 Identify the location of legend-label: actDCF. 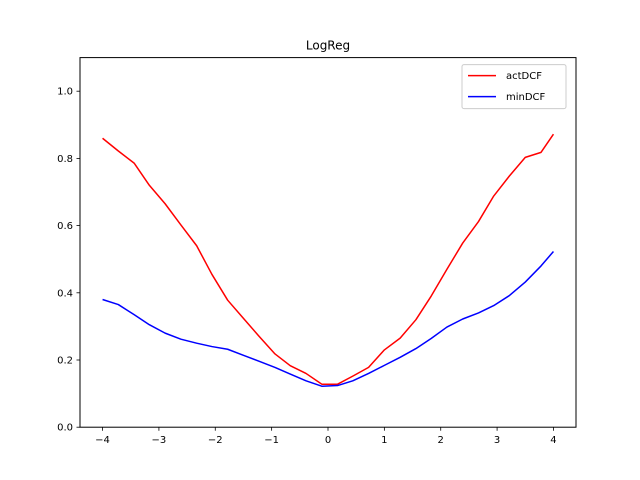
(524, 76).